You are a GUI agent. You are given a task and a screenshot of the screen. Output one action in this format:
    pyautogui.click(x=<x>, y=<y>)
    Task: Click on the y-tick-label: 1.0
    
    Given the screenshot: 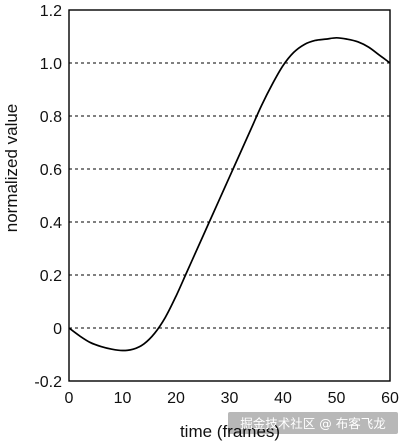 What is the action you would take?
    pyautogui.click(x=51, y=64)
    